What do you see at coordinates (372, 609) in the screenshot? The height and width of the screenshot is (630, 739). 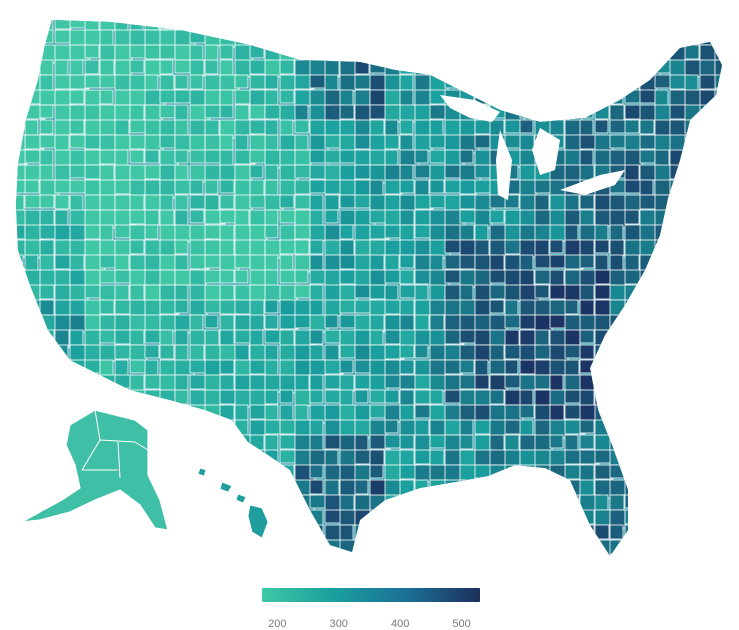 I see `color-legend: 200 300 400 500` at bounding box center [372, 609].